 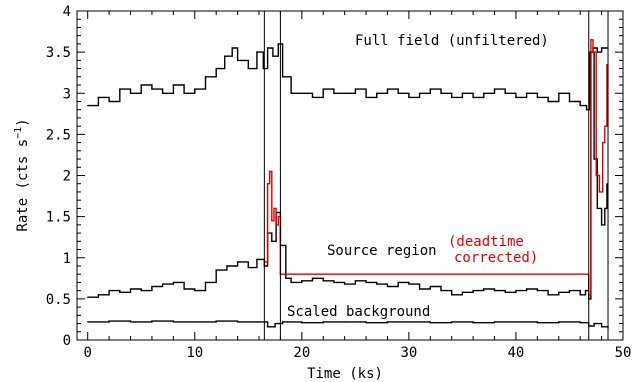 I want to click on x-tick-label: 10, so click(x=194, y=353).